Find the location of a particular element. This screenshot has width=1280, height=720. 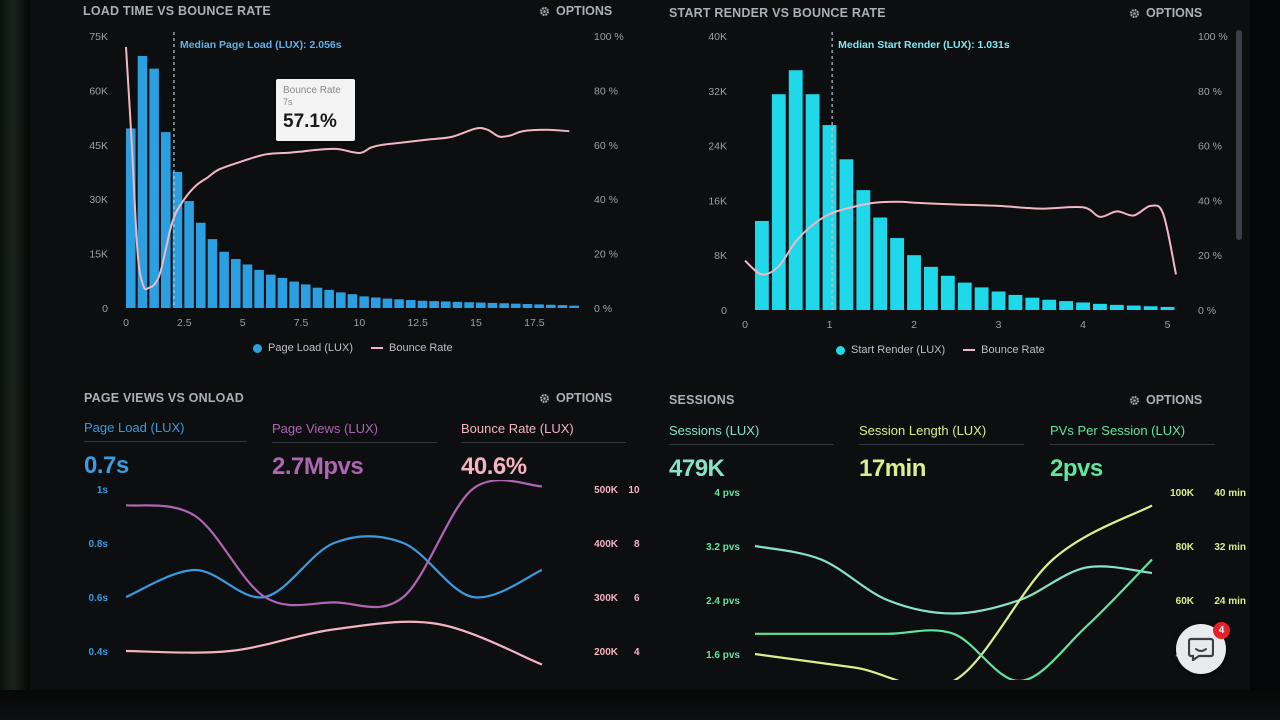

median-label: Median Page Load (LUX): 2.056s is located at coordinates (261, 45).